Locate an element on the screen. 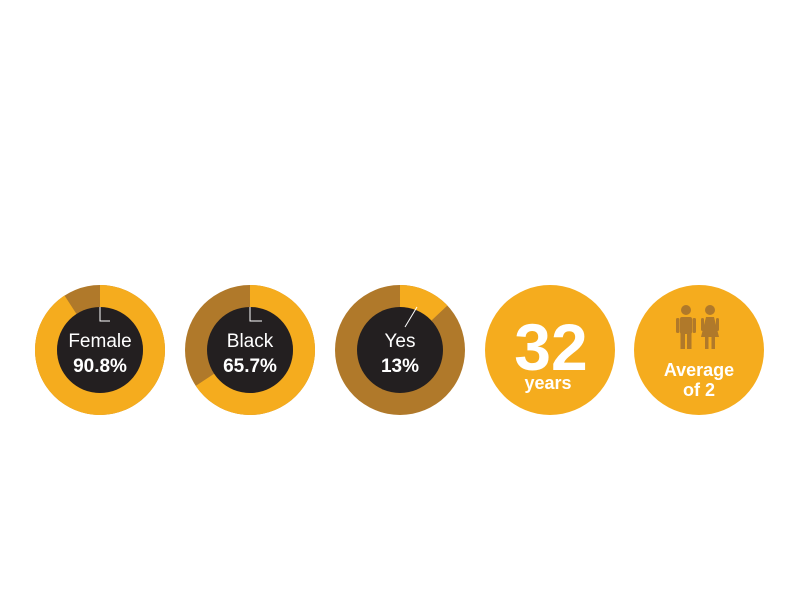 The width and height of the screenshot is (800, 599). donut-yes-slice is located at coordinates (424, 303).